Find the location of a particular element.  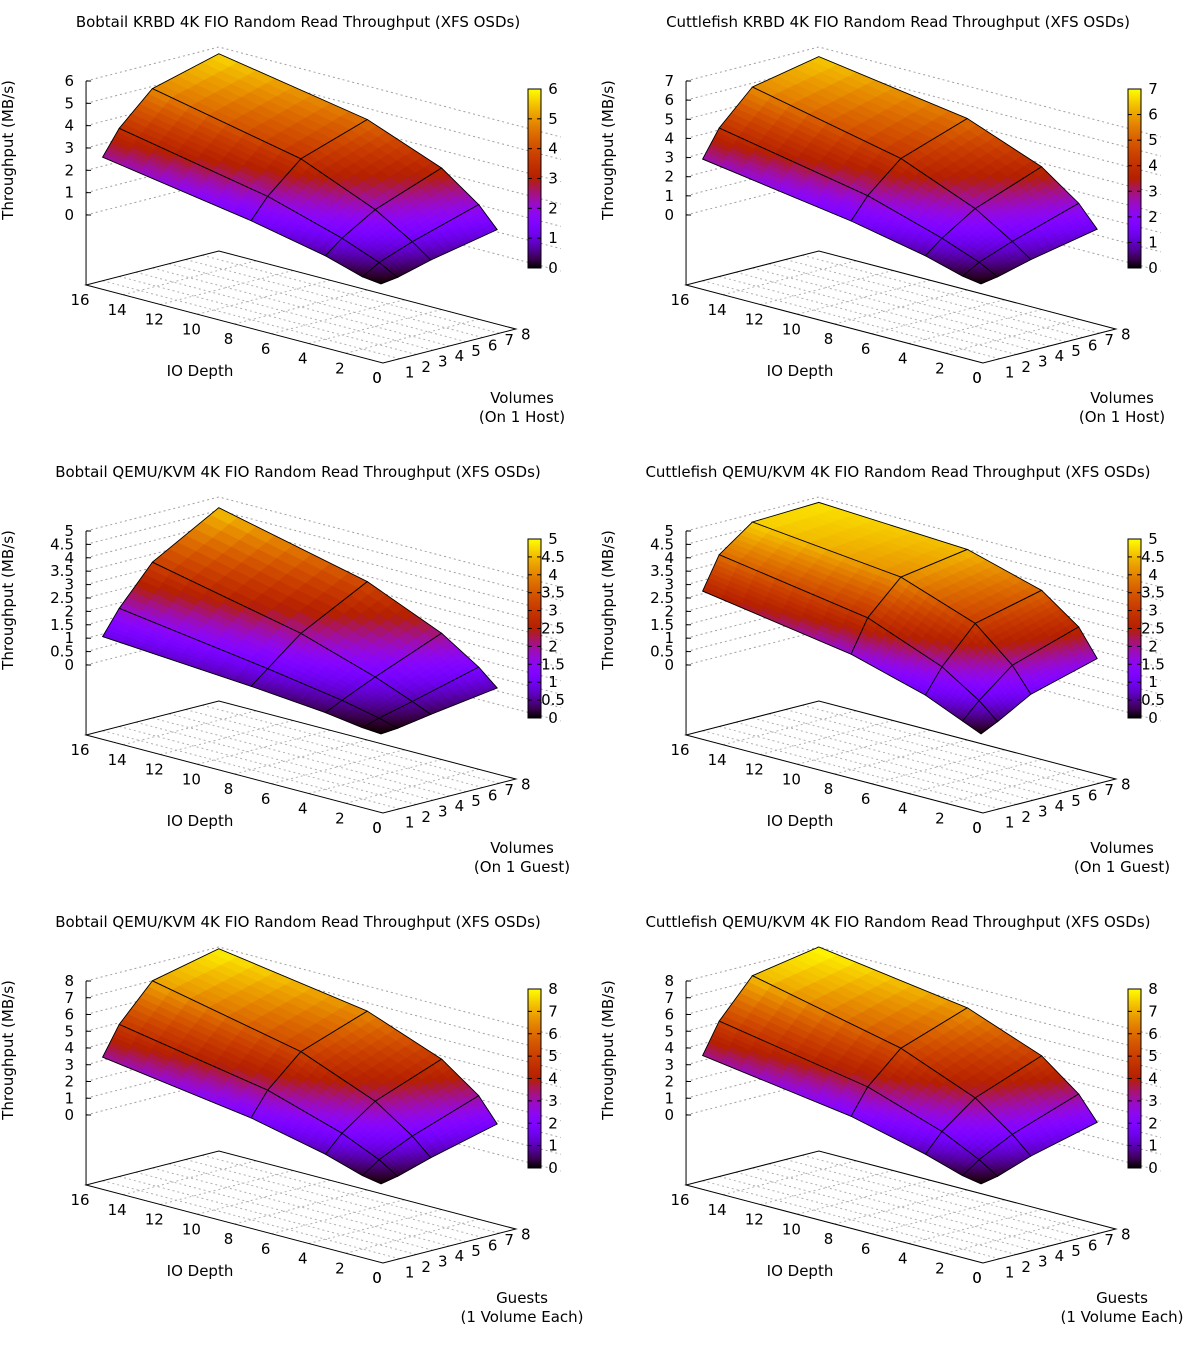

y-axis-label: (On 1 Guest) is located at coordinates (1122, 867).